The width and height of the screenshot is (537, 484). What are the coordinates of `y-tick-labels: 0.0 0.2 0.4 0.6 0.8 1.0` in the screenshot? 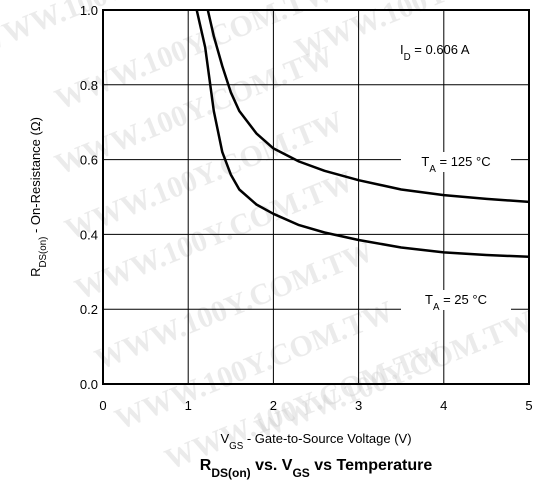 It's located at (89, 197).